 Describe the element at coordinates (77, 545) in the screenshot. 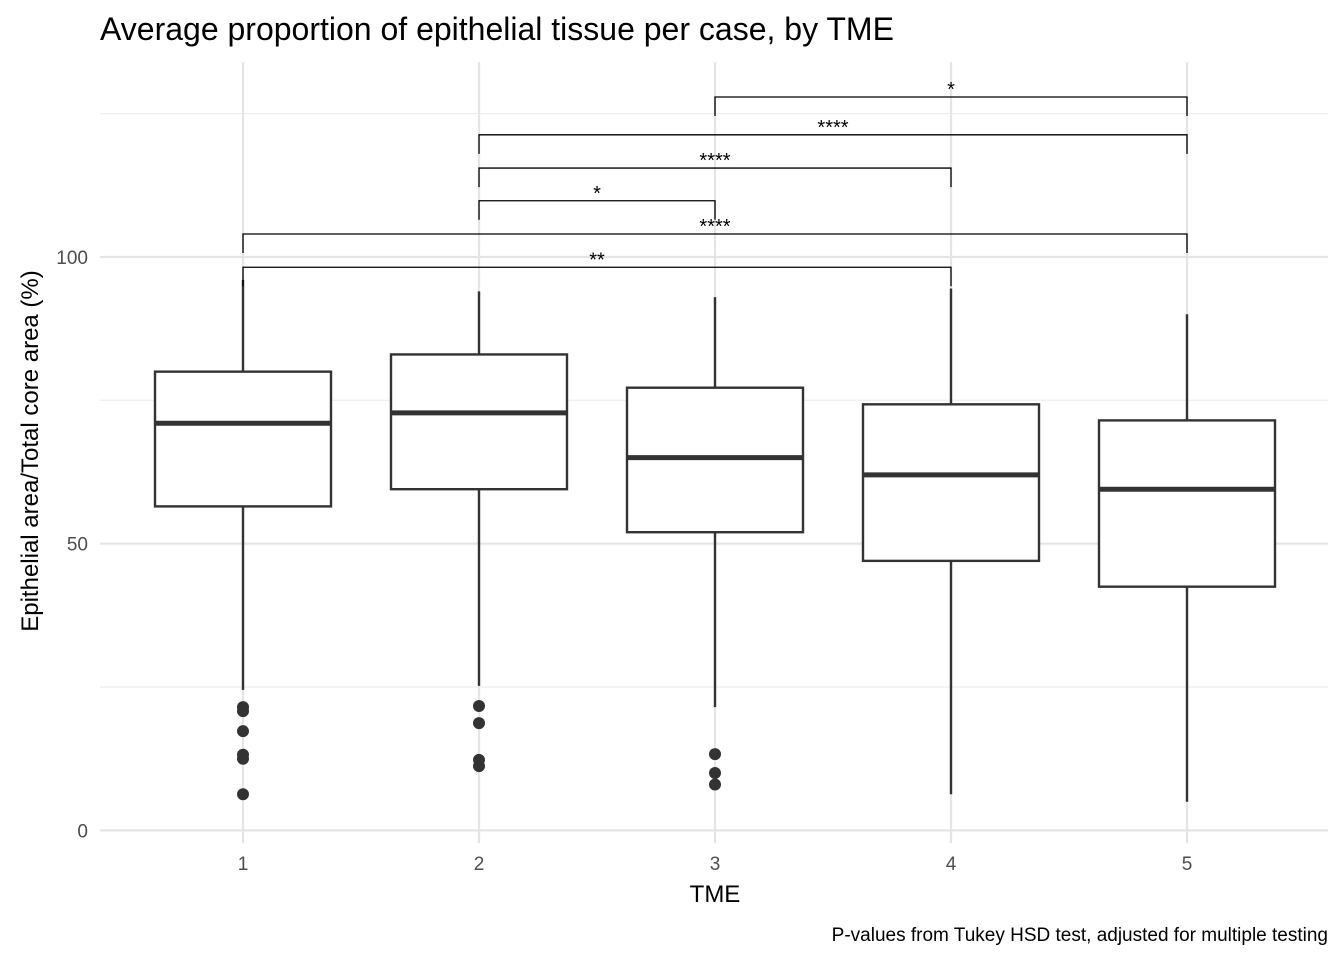

I see `y-tick-label: 50` at that location.